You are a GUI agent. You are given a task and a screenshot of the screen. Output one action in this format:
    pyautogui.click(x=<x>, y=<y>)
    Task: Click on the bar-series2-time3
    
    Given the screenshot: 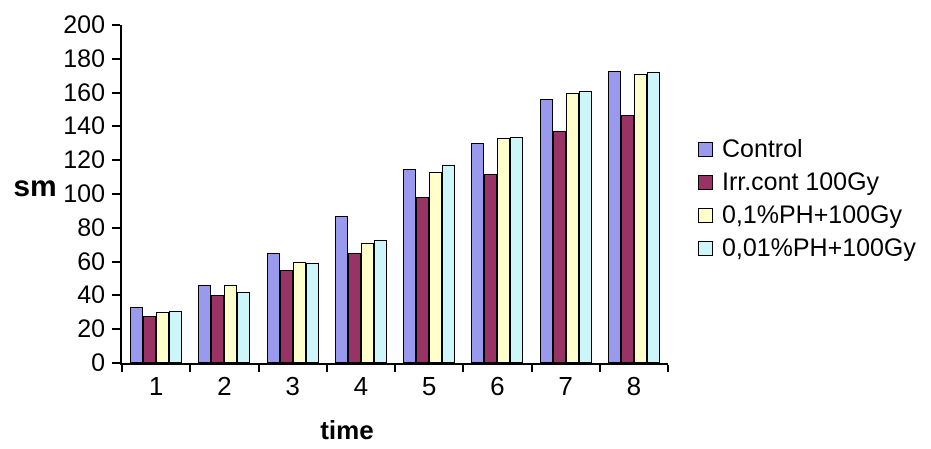 What is the action you would take?
    pyautogui.click(x=286, y=316)
    